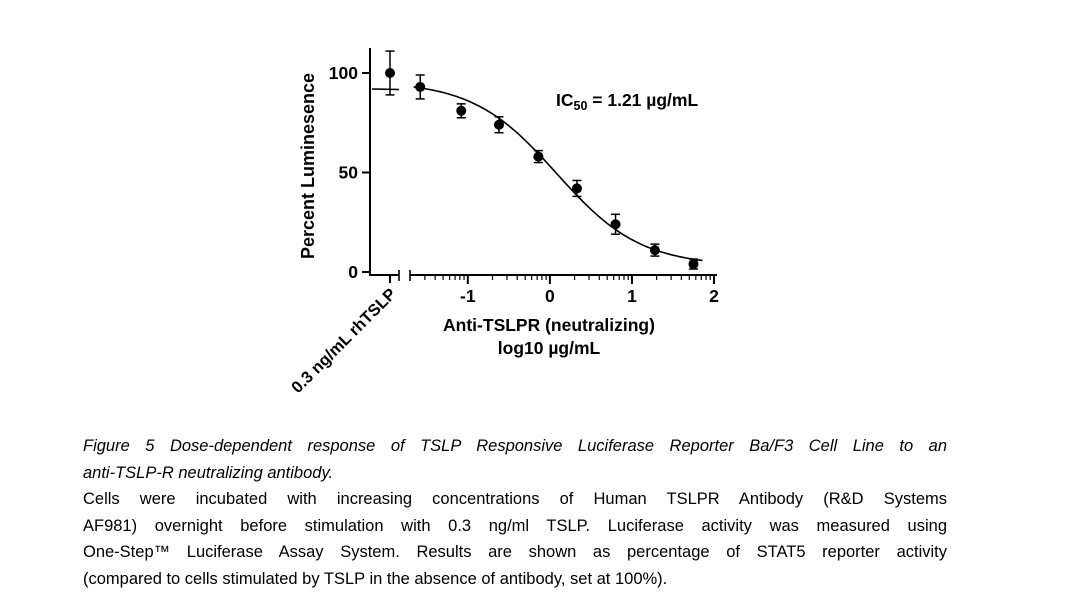 The width and height of the screenshot is (1065, 611). What do you see at coordinates (627, 101) in the screenshot?
I see `ic50-annotation: IC50 = 1.21 µg/mL` at bounding box center [627, 101].